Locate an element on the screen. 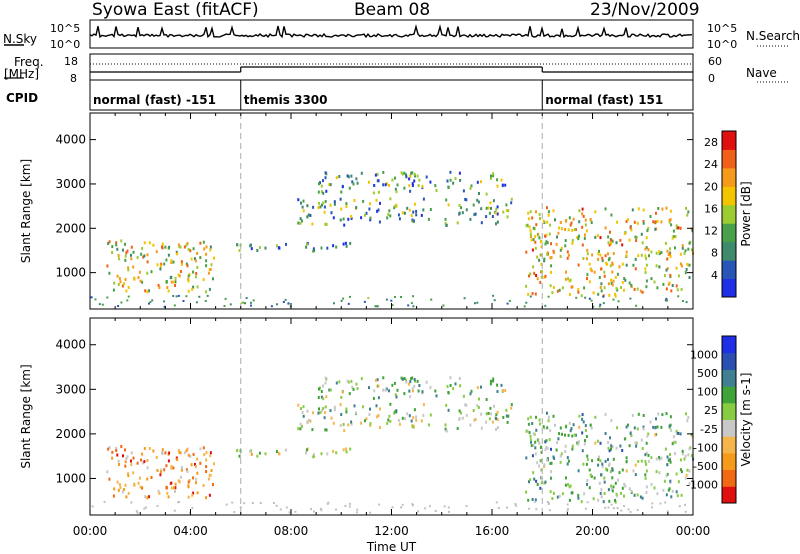 This screenshot has height=554, width=800. colorbar-tick-label: 1000 is located at coordinates (704, 355).